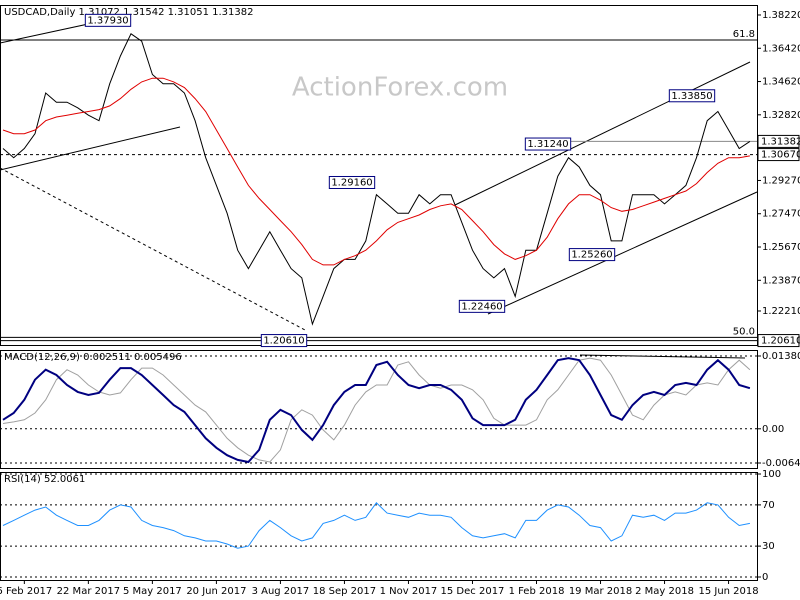 The height and width of the screenshot is (600, 800). I want to click on x-tick-label: 19 Mar 2018, so click(600, 591).